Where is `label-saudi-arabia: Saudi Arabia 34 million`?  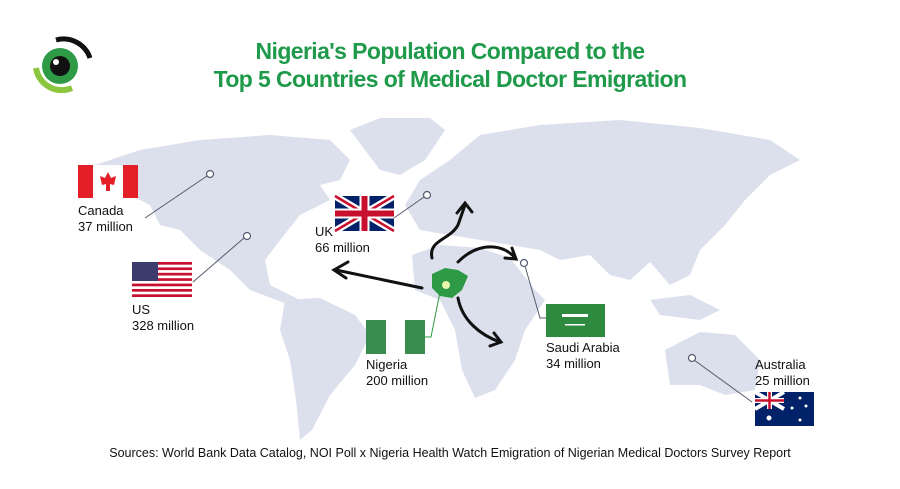
label-saudi-arabia: Saudi Arabia 34 million is located at coordinates (583, 356).